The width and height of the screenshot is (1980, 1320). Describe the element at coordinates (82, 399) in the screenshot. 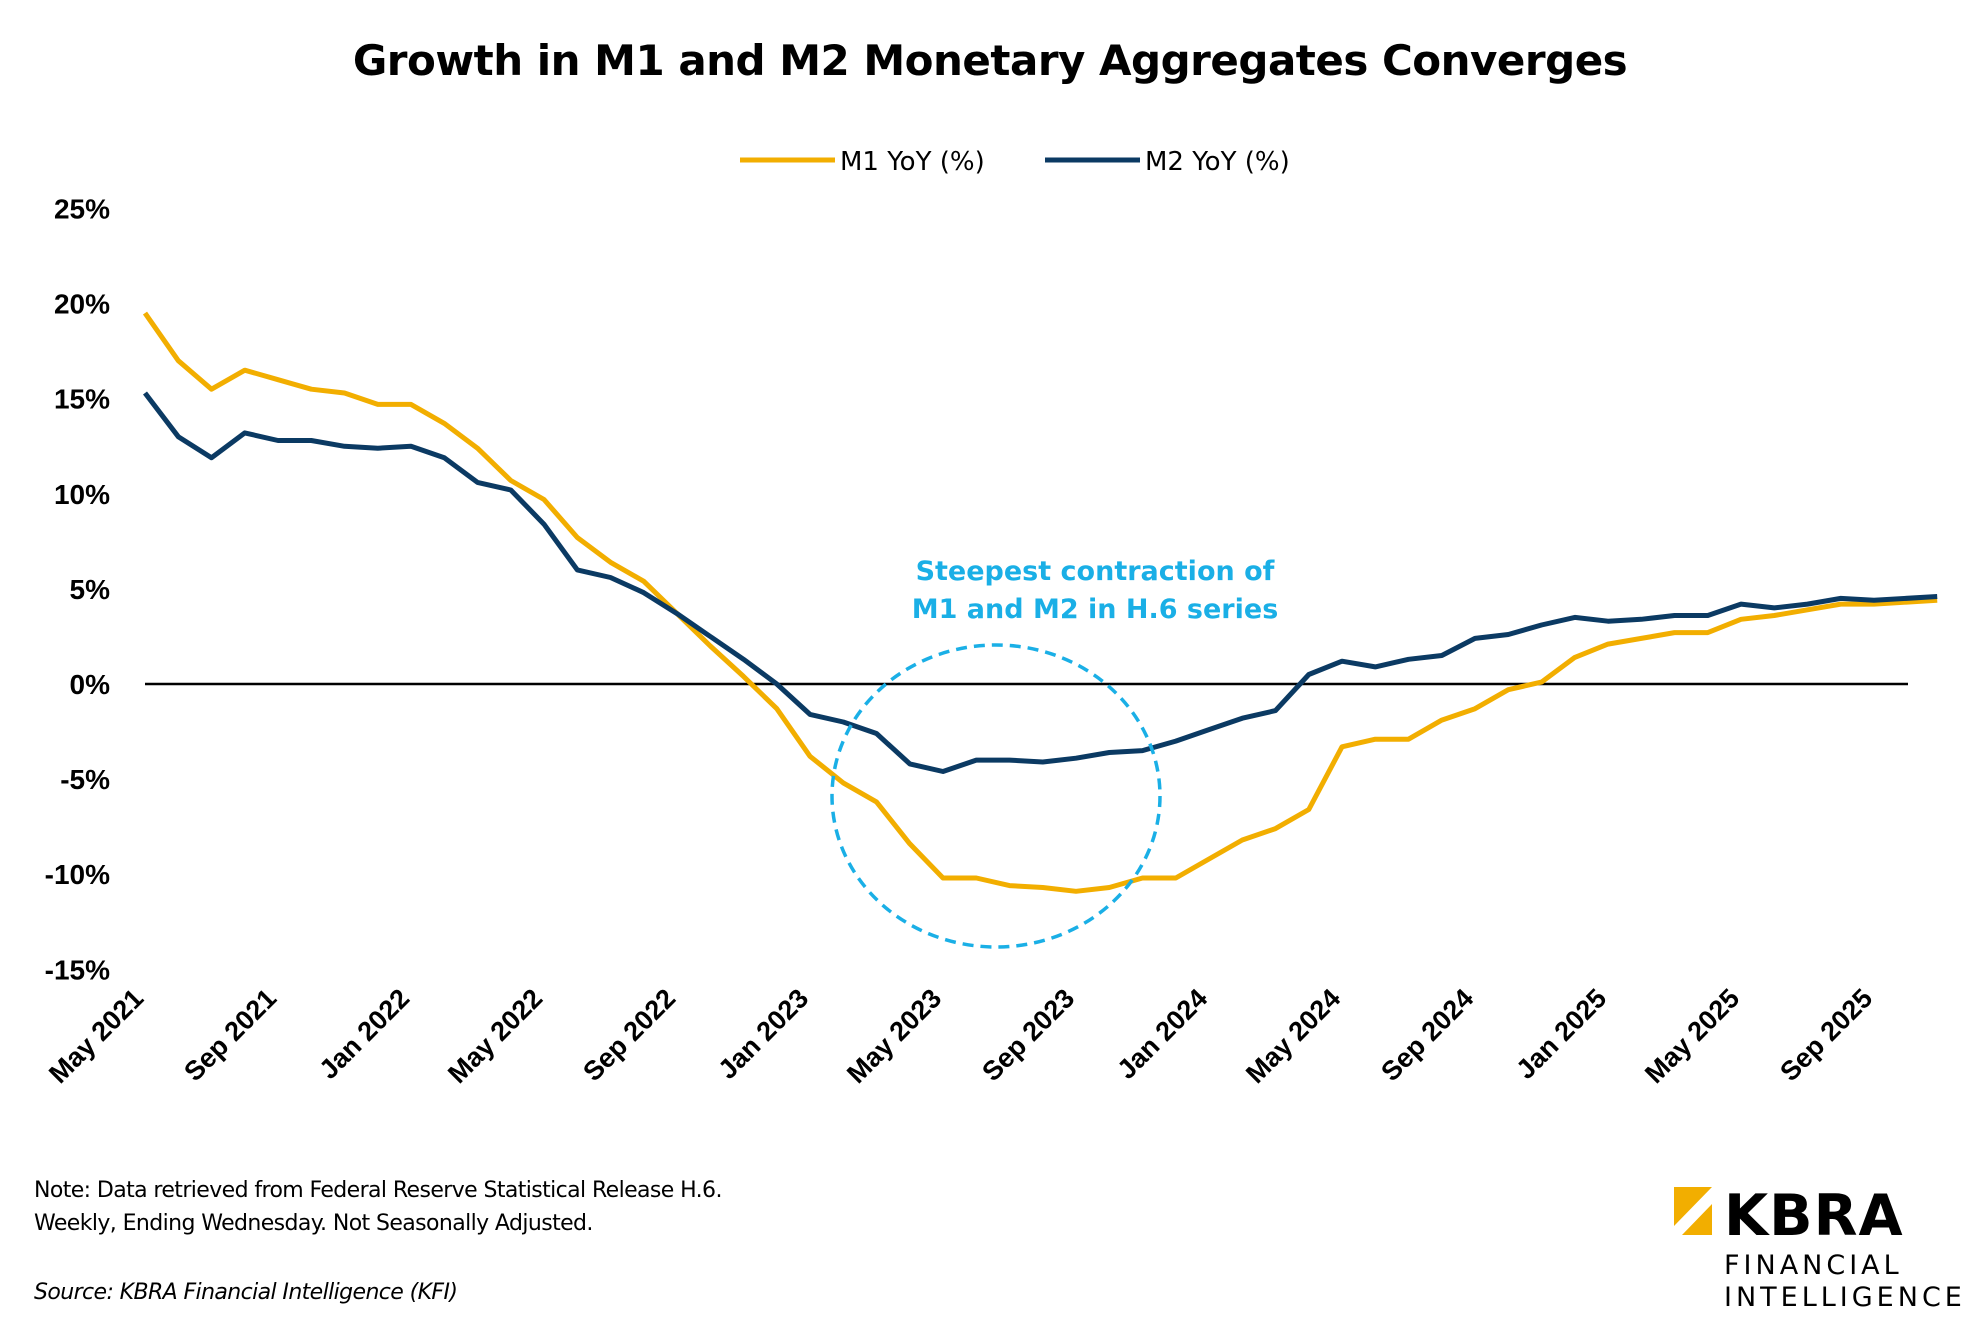

I see `y-tick-label: 15%` at that location.